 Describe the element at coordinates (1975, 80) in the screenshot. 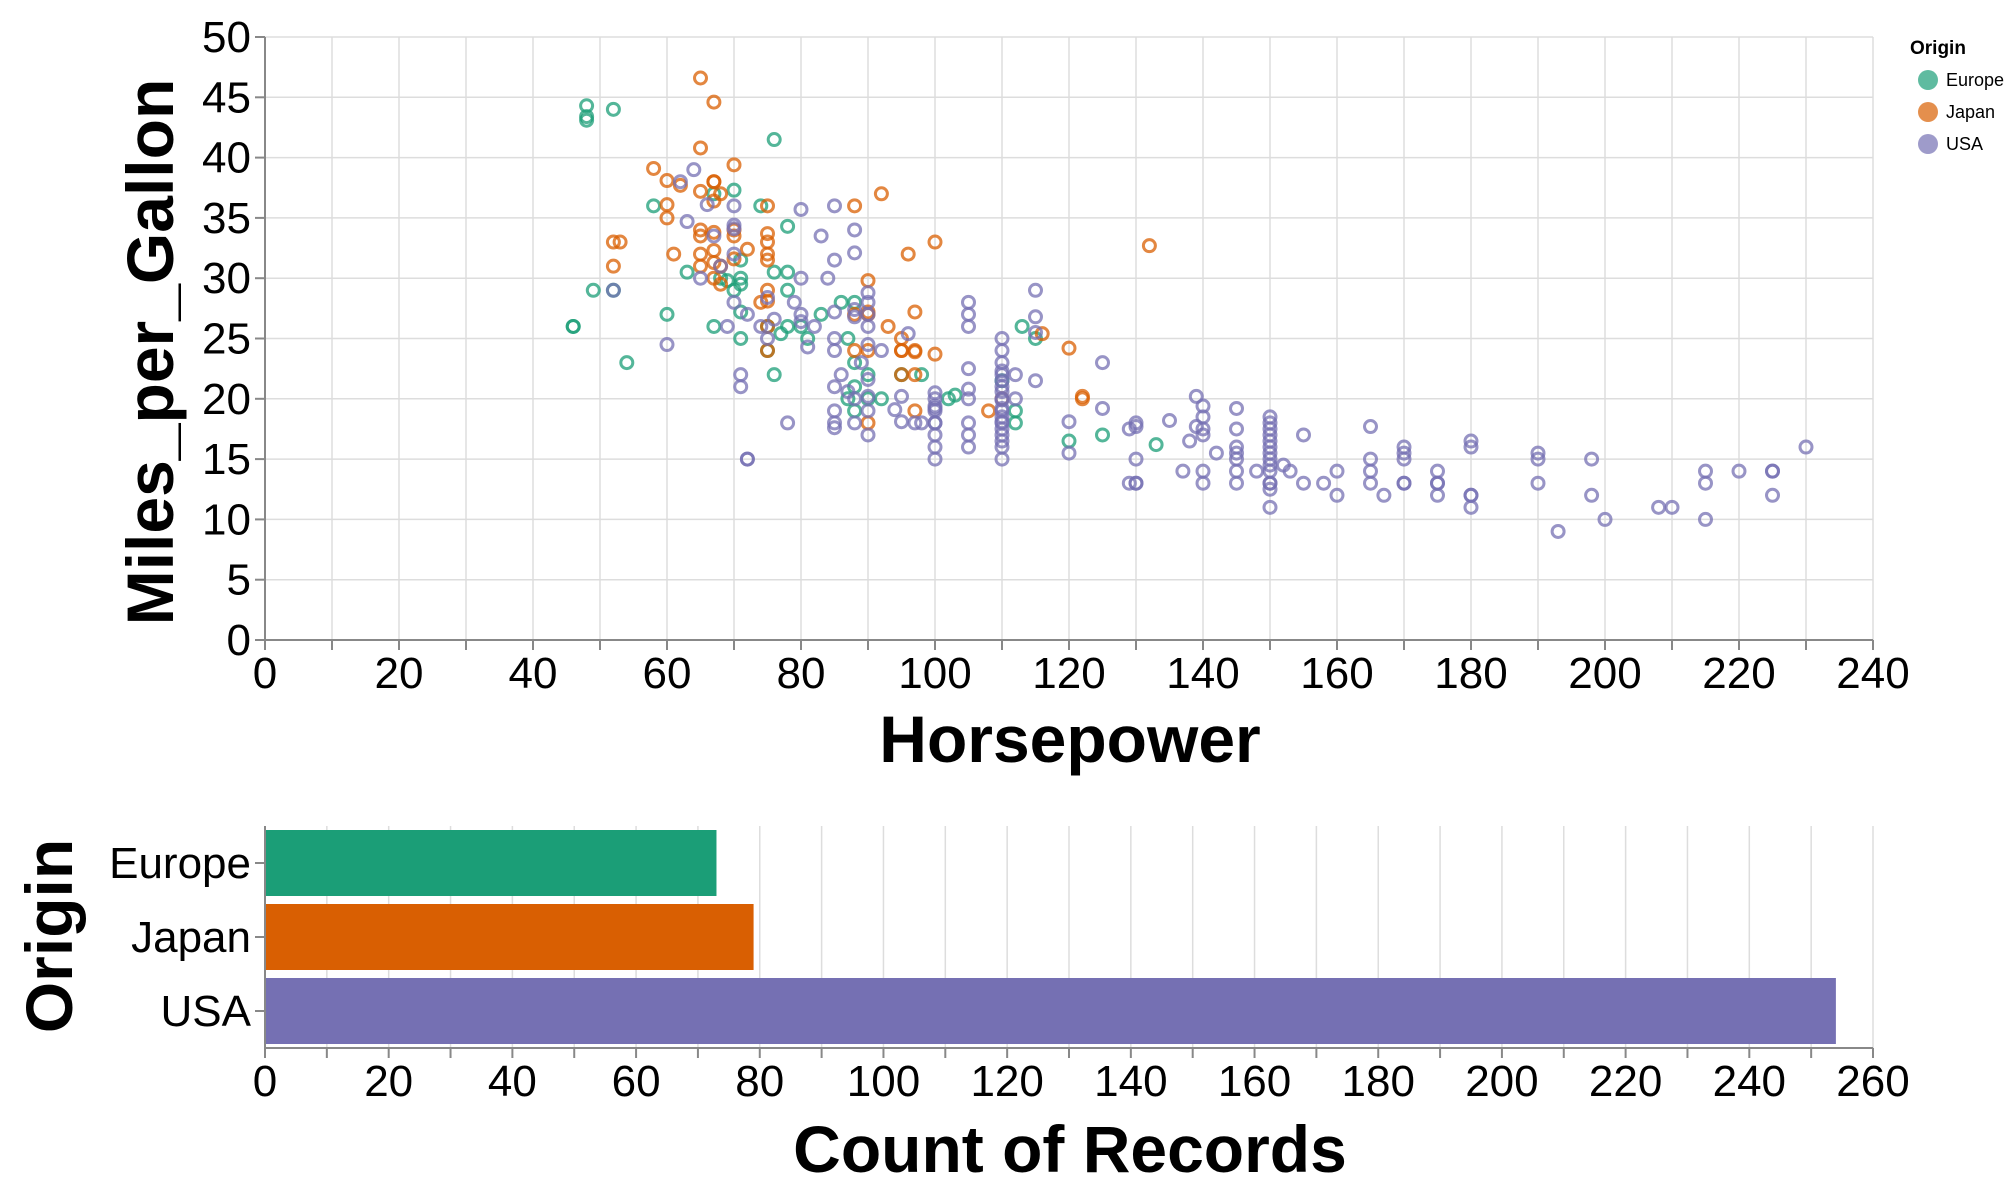

I see `legend-label-europe: Europe` at that location.